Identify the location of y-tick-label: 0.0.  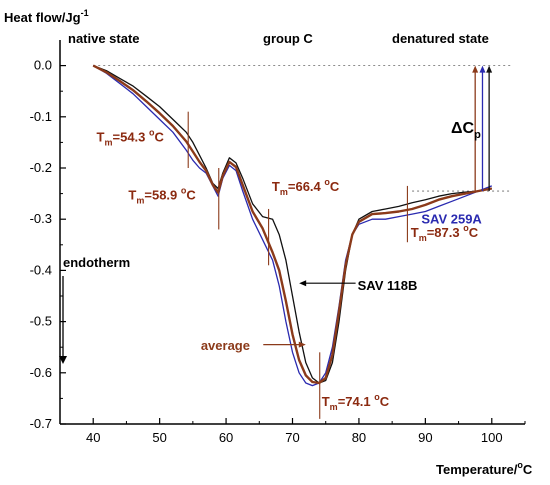
(43, 65).